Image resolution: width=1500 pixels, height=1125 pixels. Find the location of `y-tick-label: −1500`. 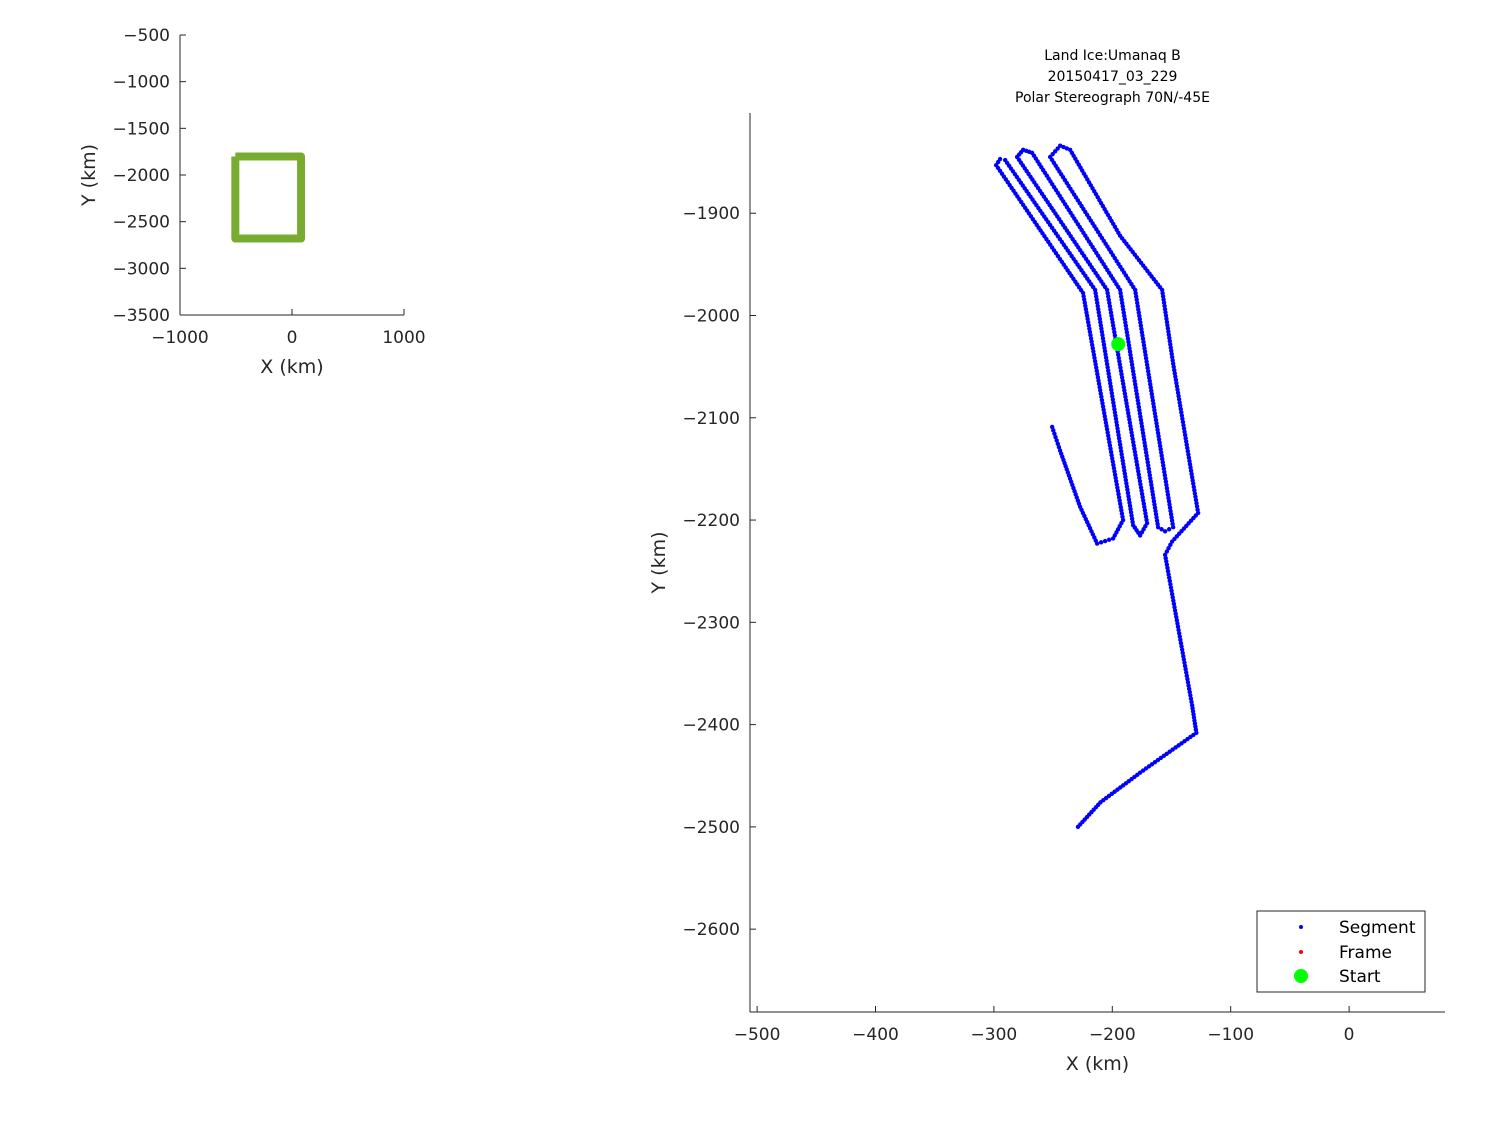

y-tick-label: −1500 is located at coordinates (141, 129).